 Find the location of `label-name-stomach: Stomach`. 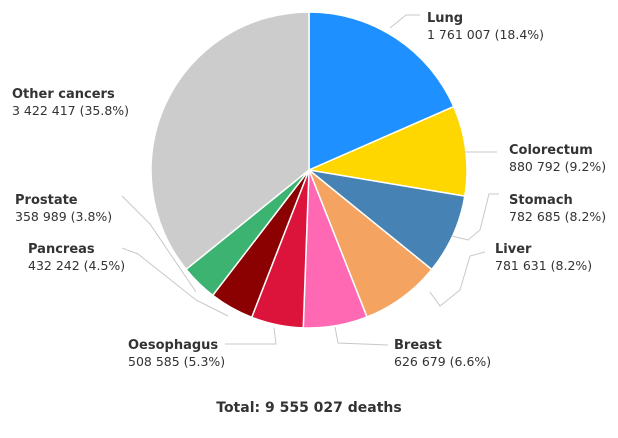

label-name-stomach: Stomach is located at coordinates (541, 200).